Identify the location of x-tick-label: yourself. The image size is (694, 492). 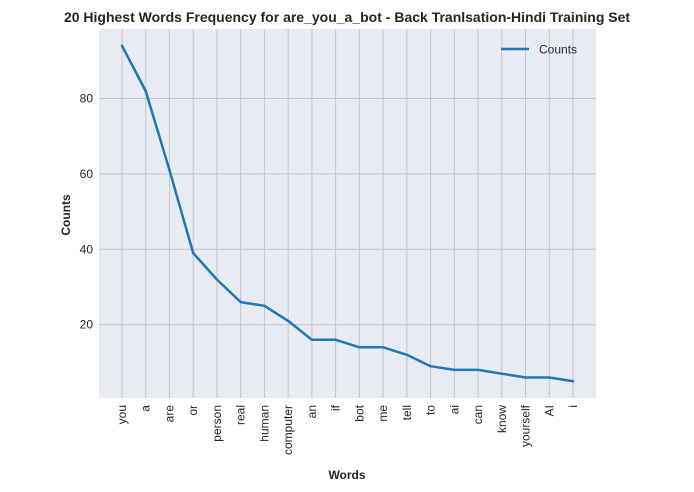
(526, 425).